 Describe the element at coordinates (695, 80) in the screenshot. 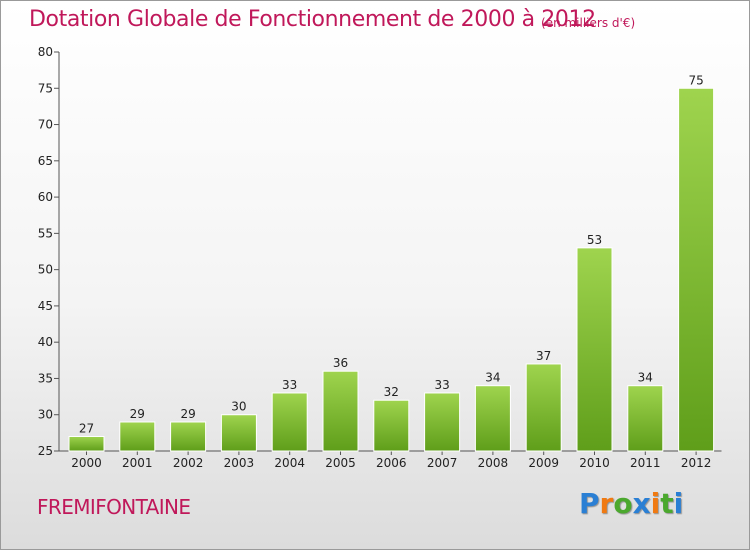

I see `data-label: 75` at that location.